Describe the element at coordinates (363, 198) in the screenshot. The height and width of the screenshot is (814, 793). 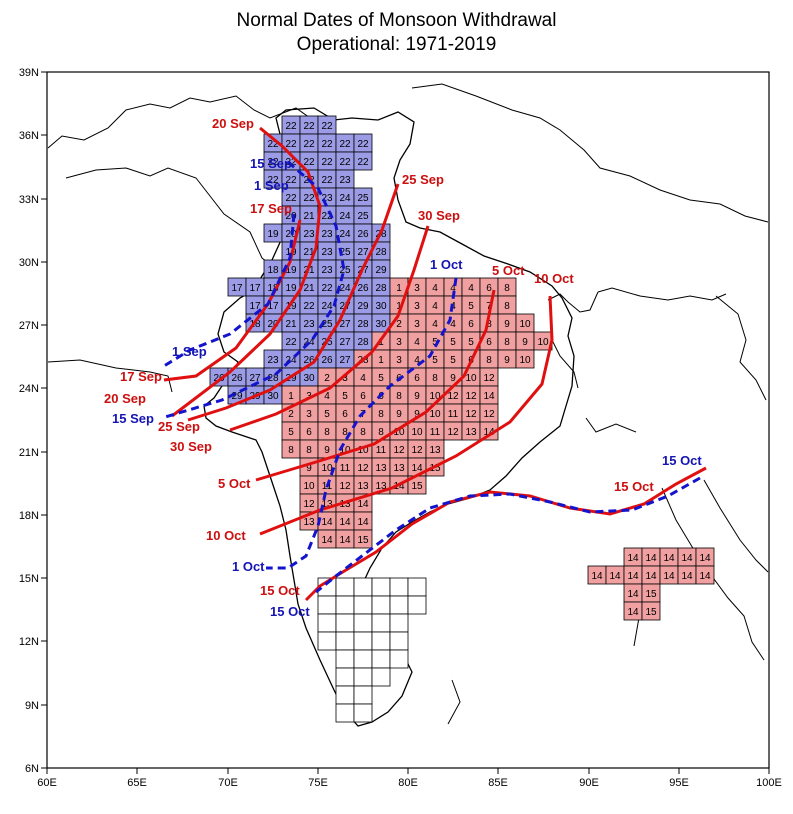
I see `grid-cell-value: 25` at that location.